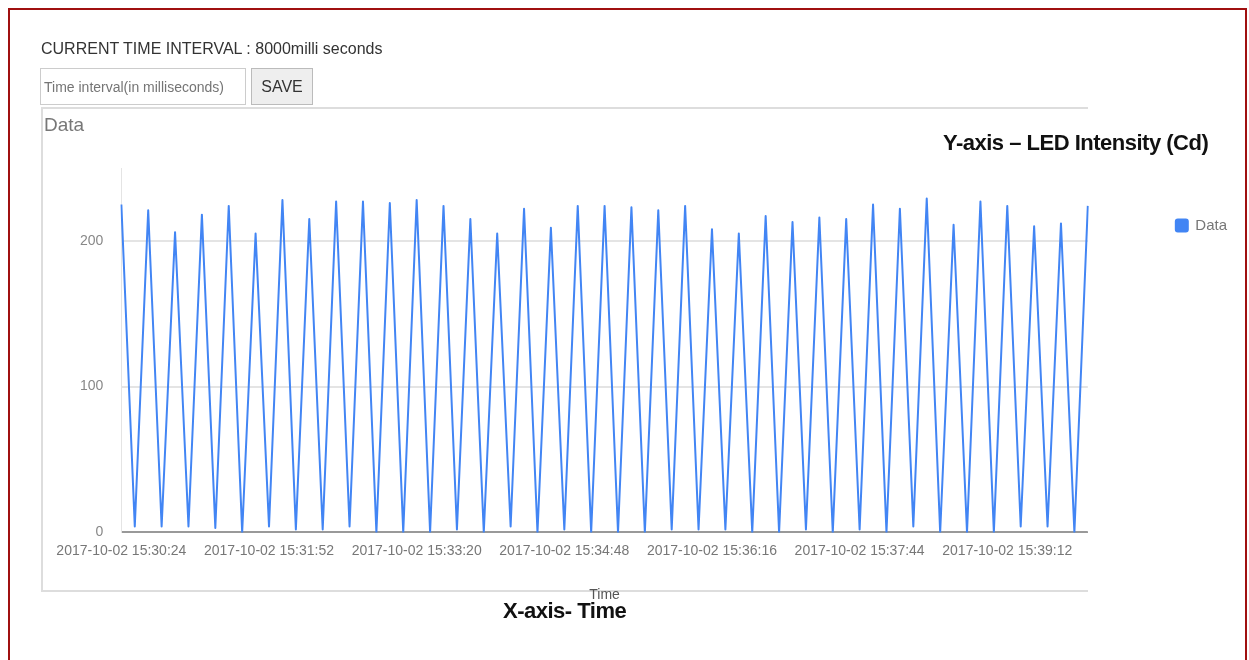 This screenshot has height=660, width=1249. Describe the element at coordinates (712, 549) in the screenshot. I see `x-tick-label: 2017-10-02 15:36:16` at that location.